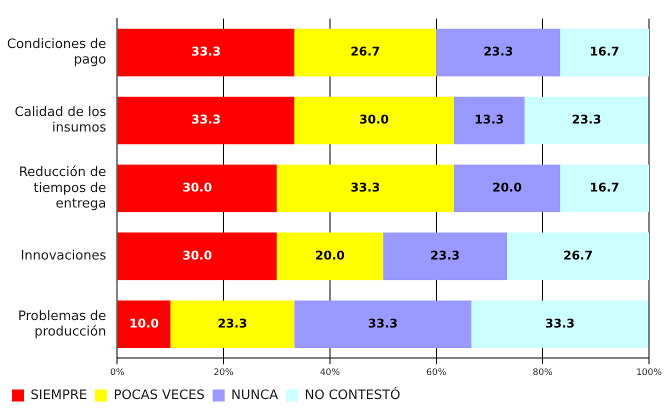 Image resolution: width=665 pixels, height=412 pixels. Describe the element at coordinates (224, 373) in the screenshot. I see `x-tick-label: 20%` at that location.